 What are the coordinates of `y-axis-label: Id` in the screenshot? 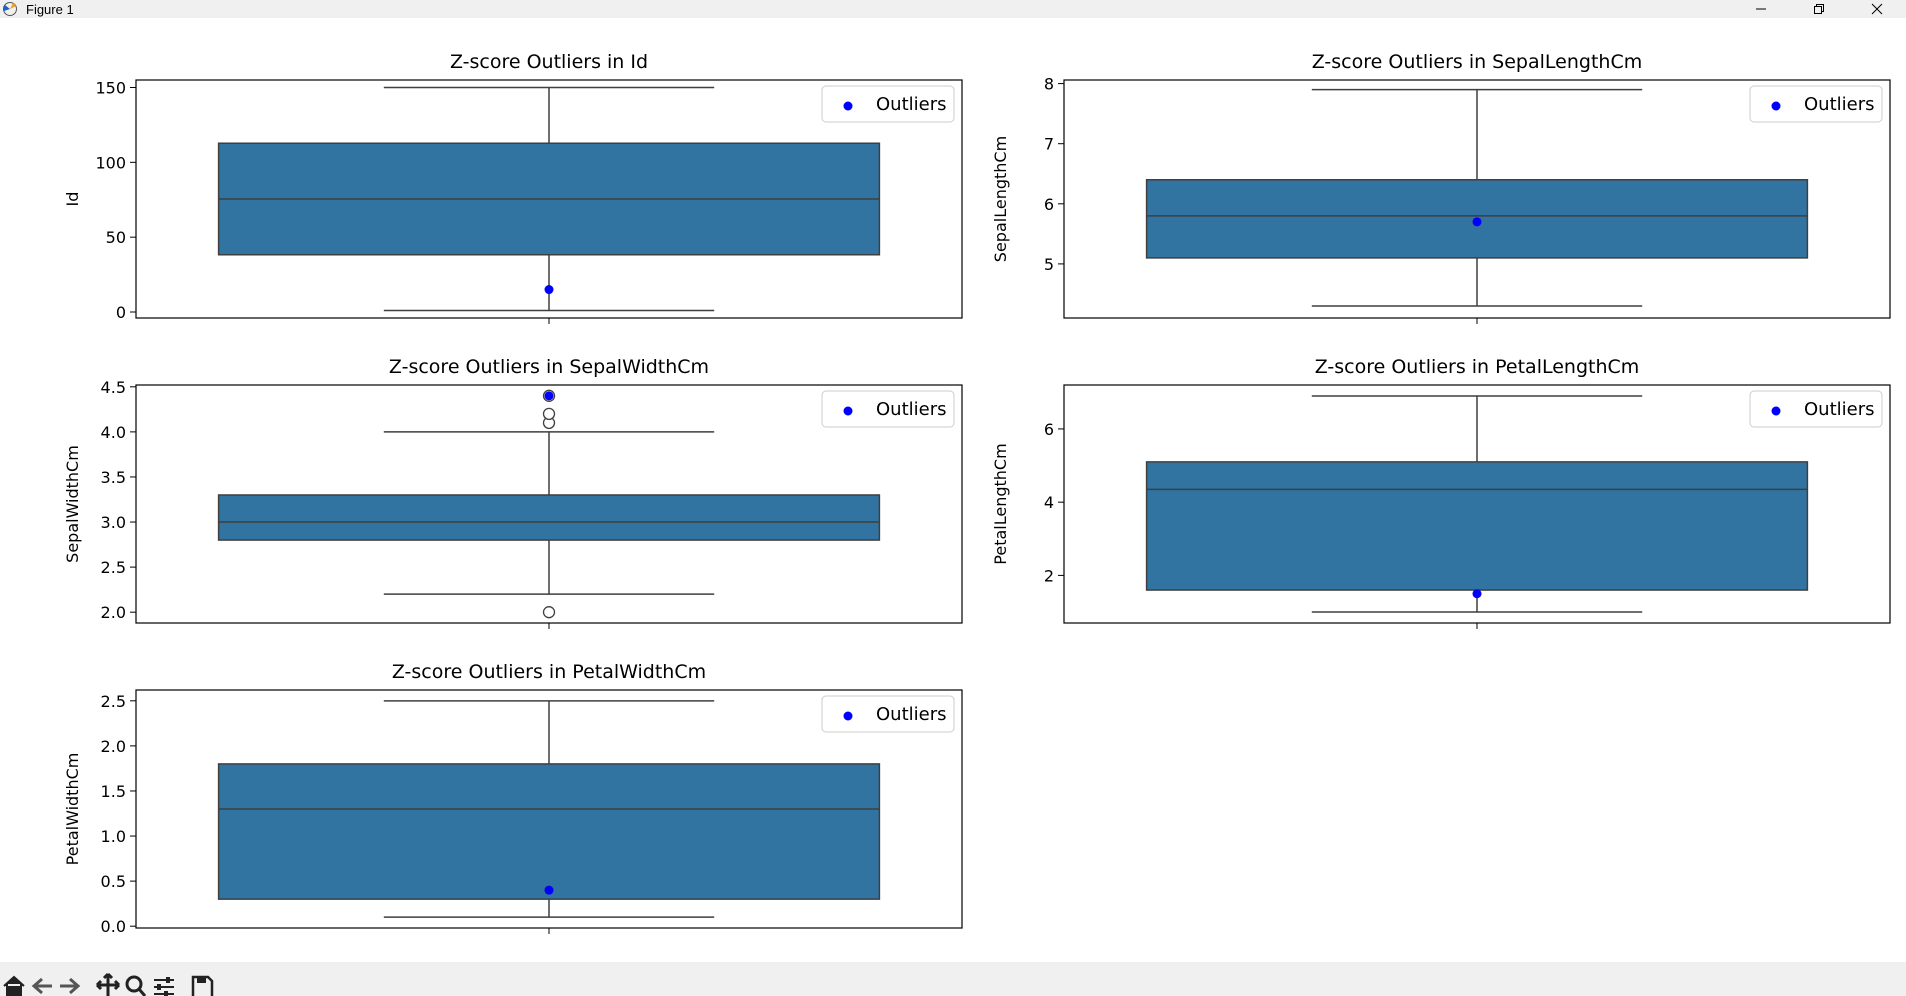 It's located at (72, 199).